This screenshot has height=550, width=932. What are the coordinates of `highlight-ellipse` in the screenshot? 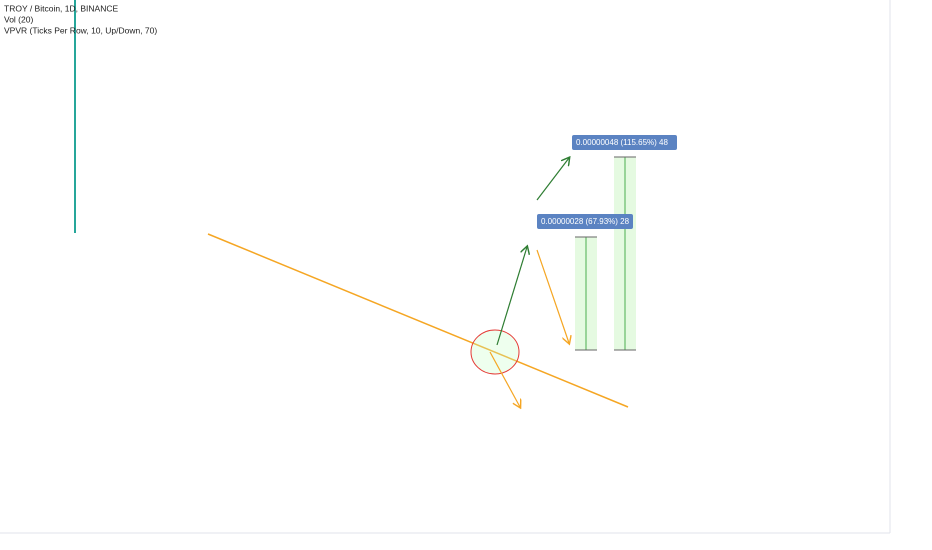 It's located at (495, 352).